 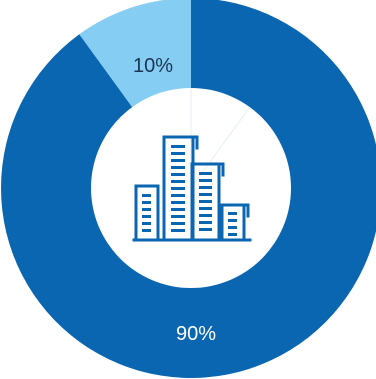 I want to click on city-windows, so click(x=189, y=190).